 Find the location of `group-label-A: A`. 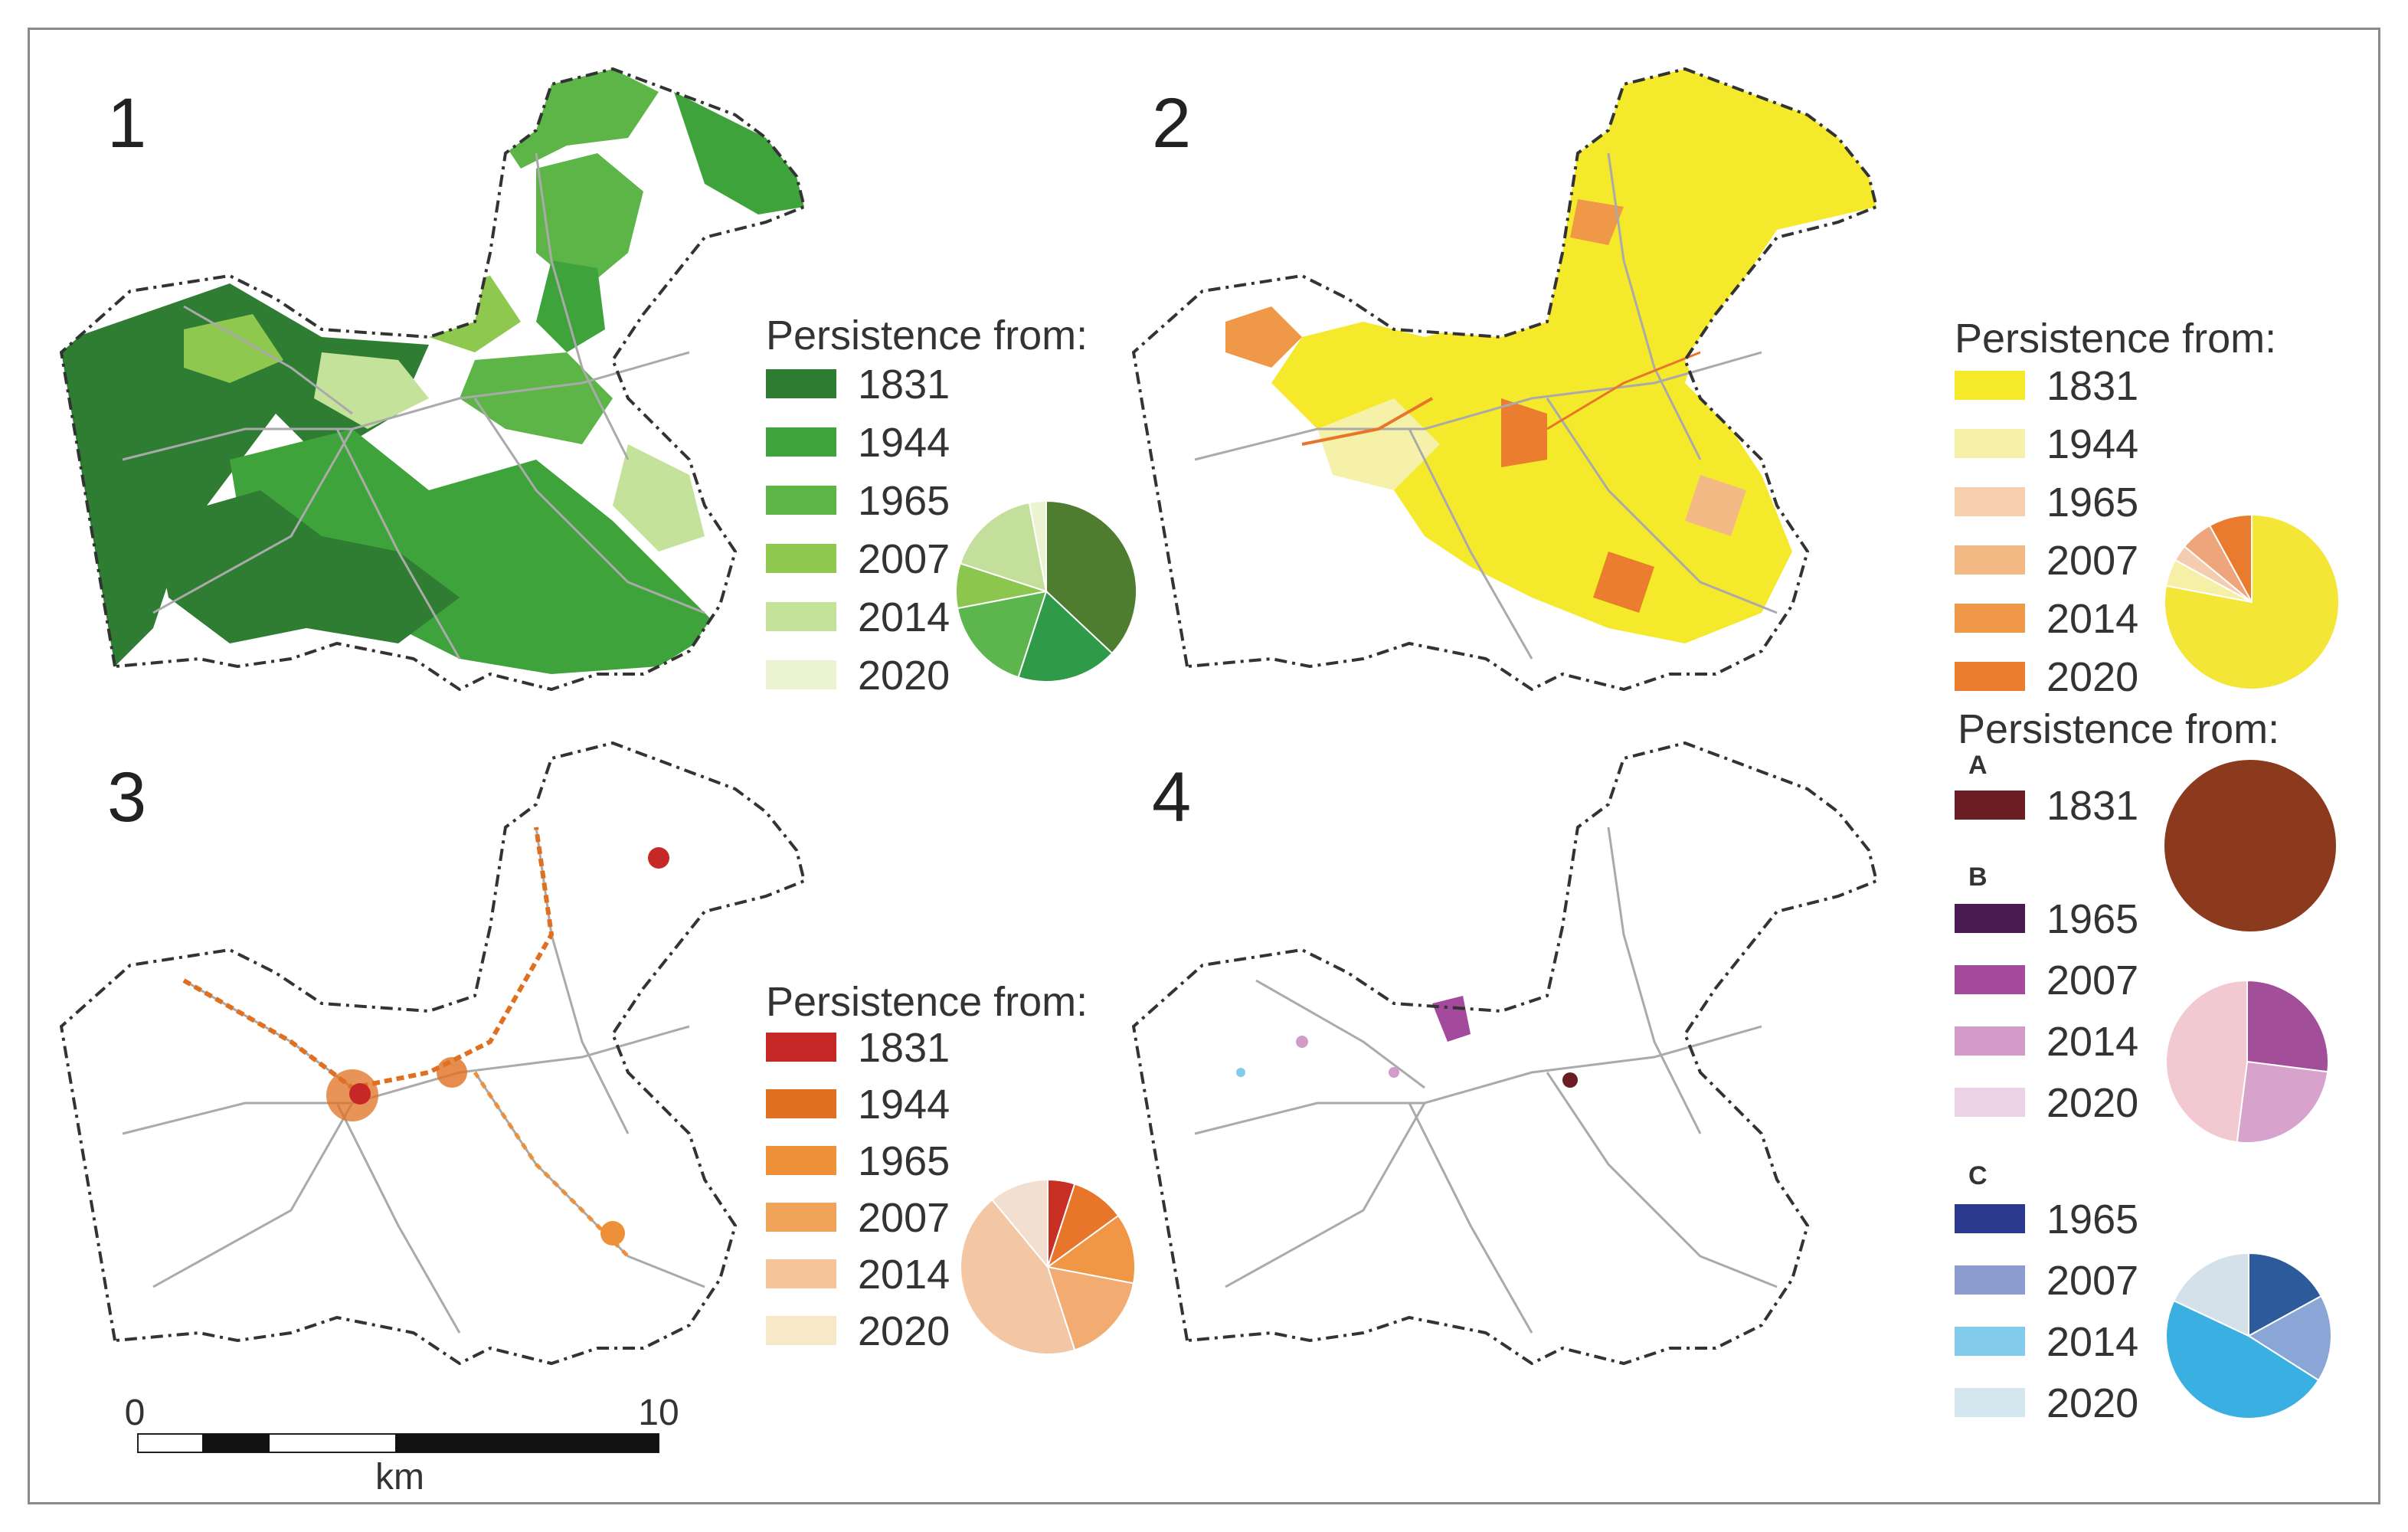

group-label-A: A is located at coordinates (1978, 765).